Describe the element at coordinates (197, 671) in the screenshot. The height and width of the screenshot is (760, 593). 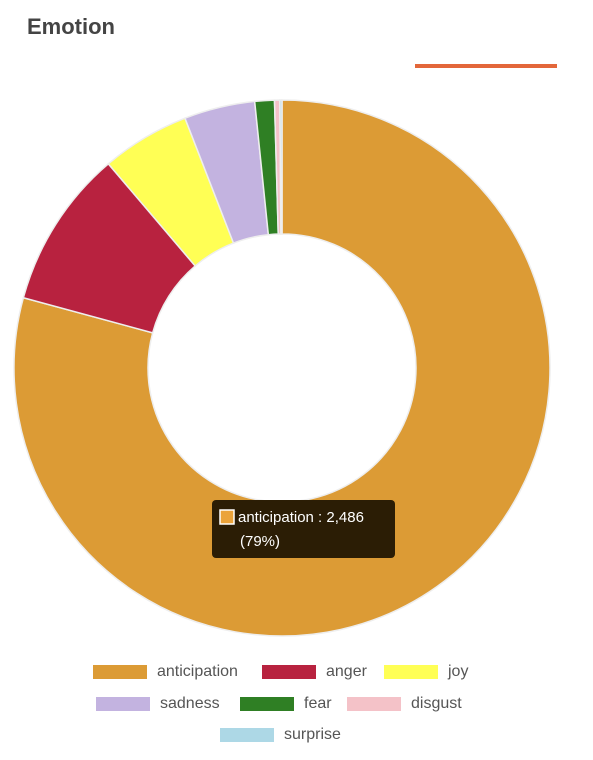
I see `legend-label: anticipation` at that location.